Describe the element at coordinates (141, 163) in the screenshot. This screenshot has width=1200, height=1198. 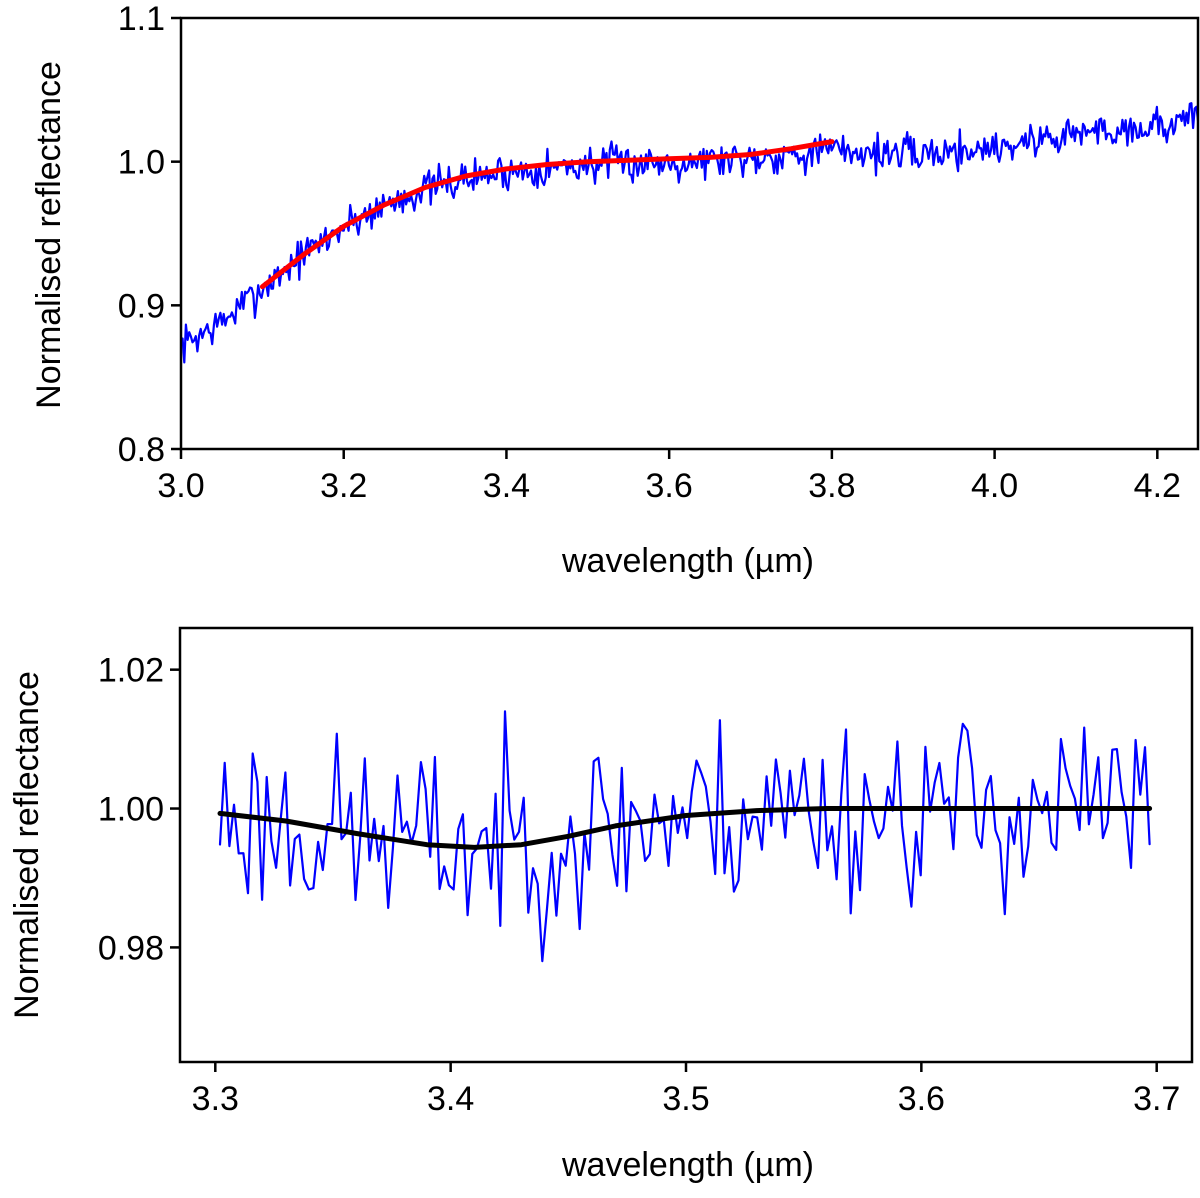
I see `top-y-tick-label: 1.0` at that location.